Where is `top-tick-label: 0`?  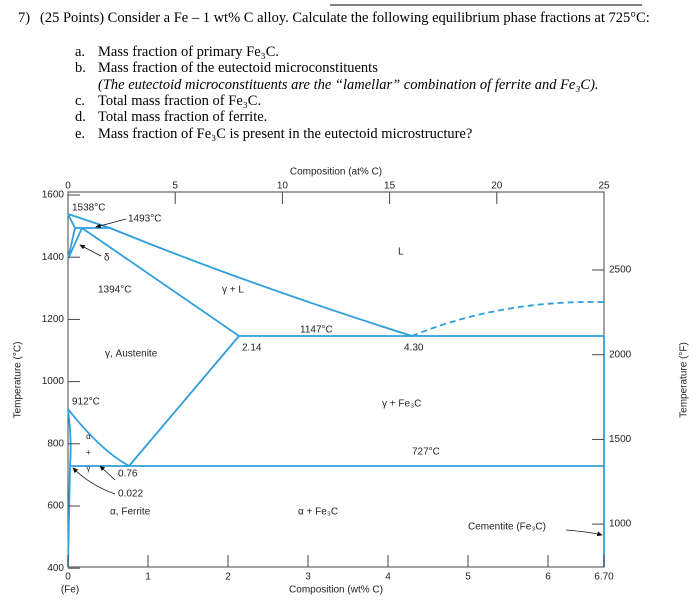
top-tick-label: 0 is located at coordinates (68, 186).